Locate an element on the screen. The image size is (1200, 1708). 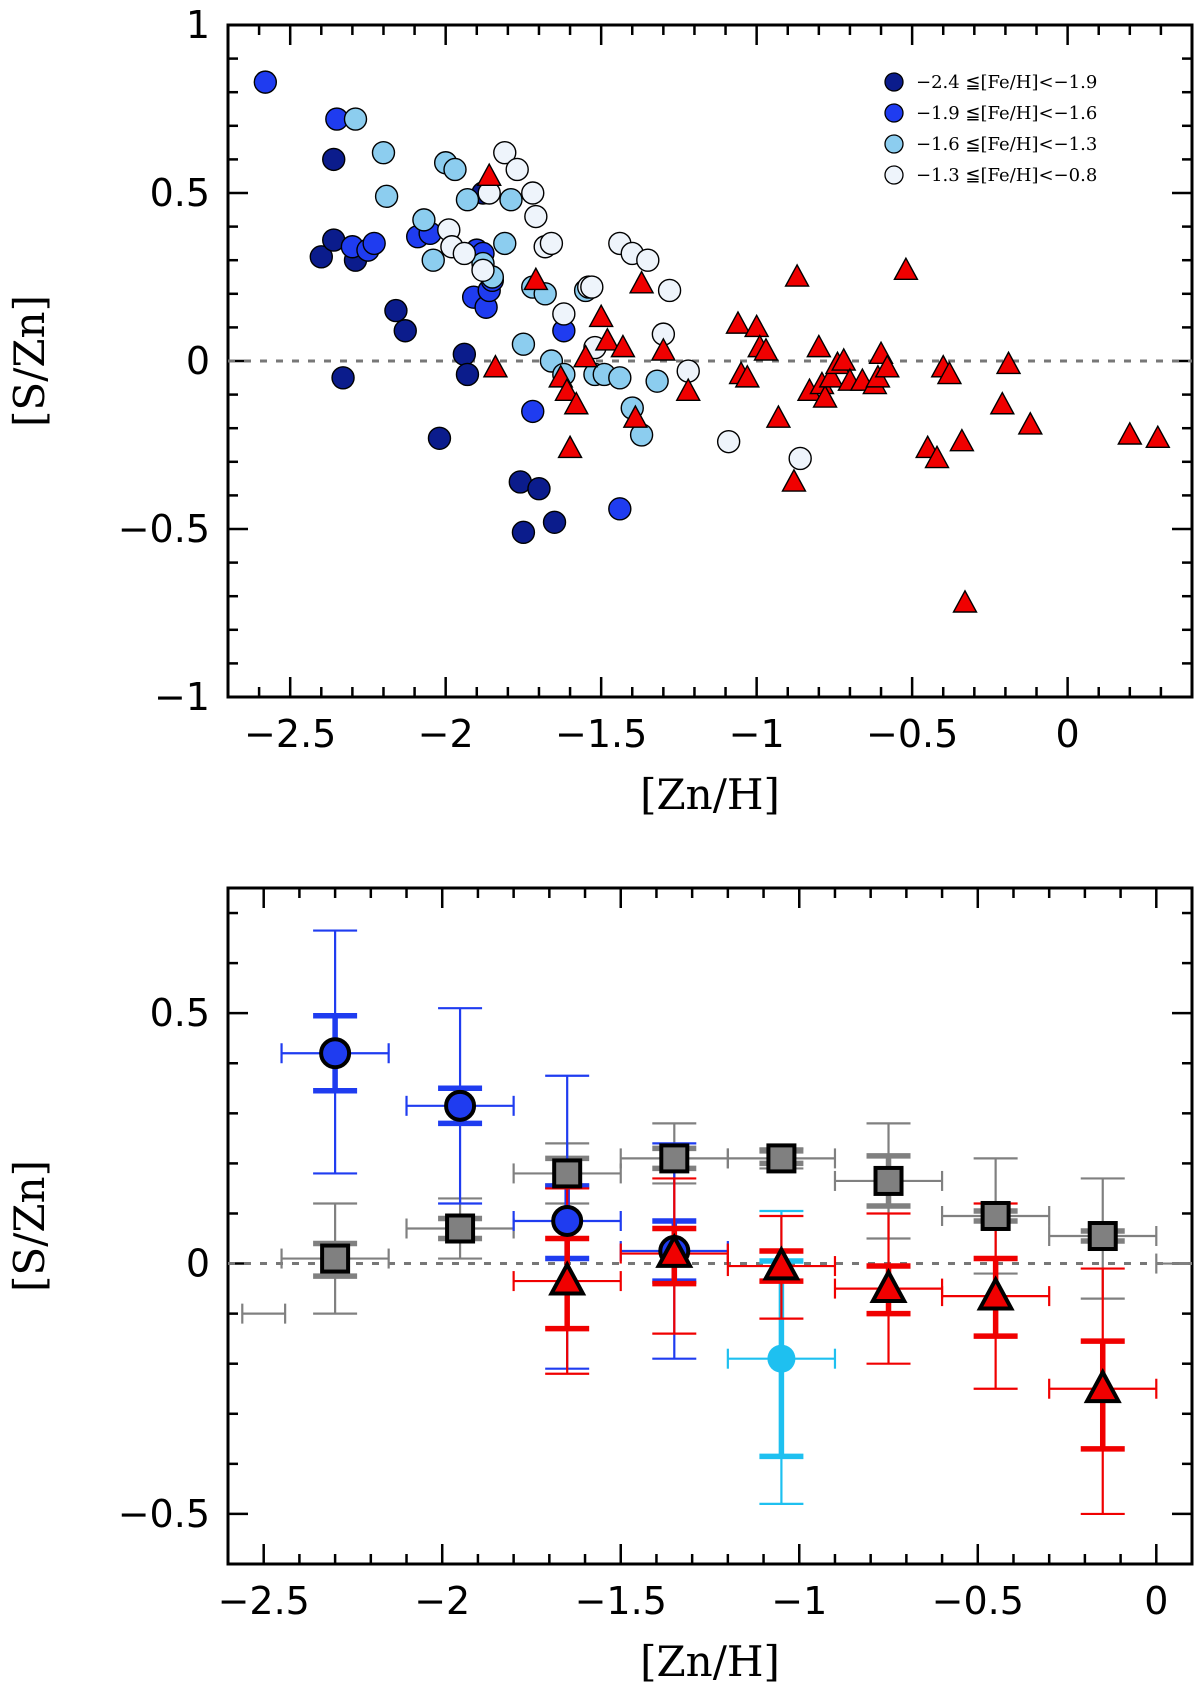
legend-label: −1.9 ≦[Fe/H]<−1.6 is located at coordinates (1006, 113).